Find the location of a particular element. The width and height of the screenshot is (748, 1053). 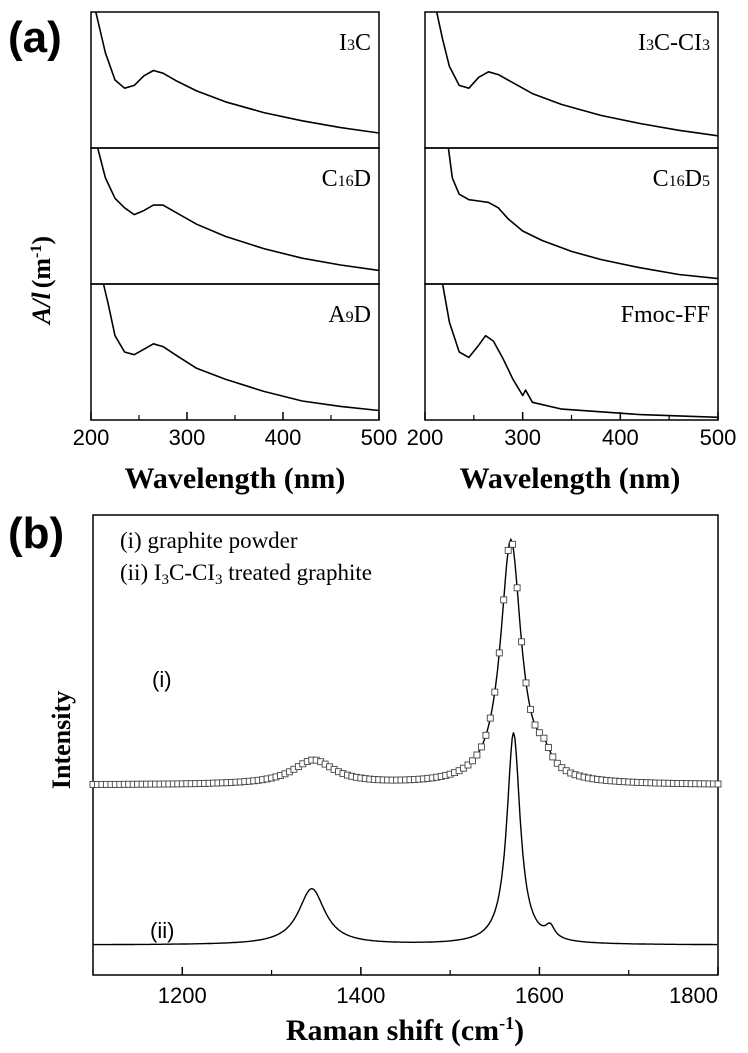

series-line-c16d is located at coordinates (238, 209).